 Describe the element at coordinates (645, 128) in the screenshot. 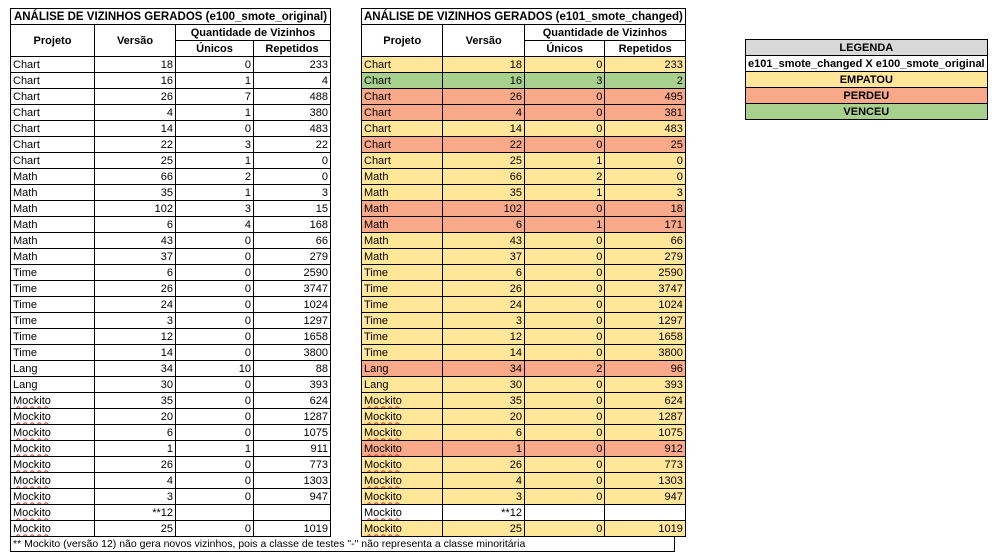

I see `cell-repetidos: 483` at that location.